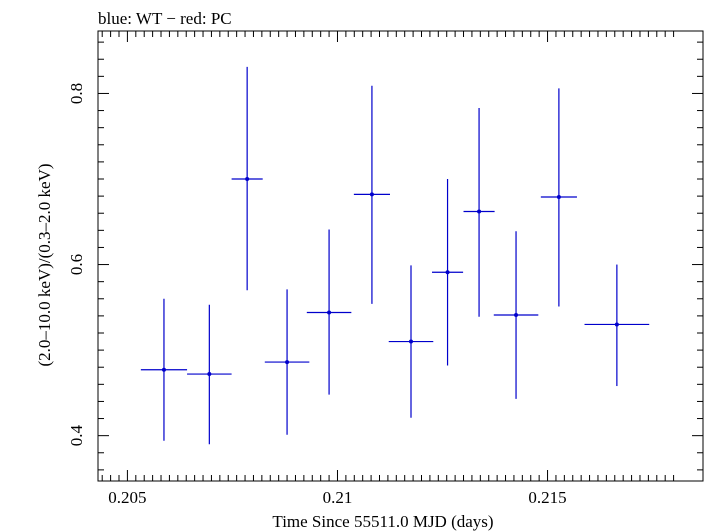  I want to click on y-tick-label: 0.8, so click(76, 93).